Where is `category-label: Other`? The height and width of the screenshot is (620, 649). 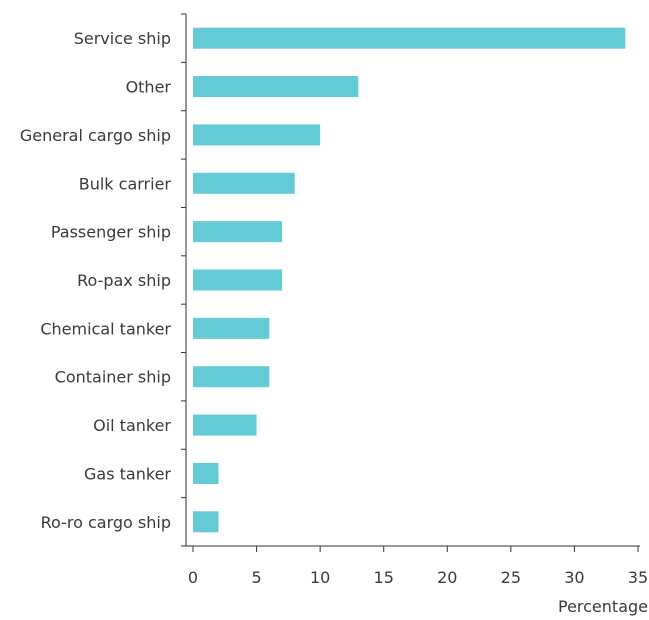
category-label: Other is located at coordinates (149, 87).